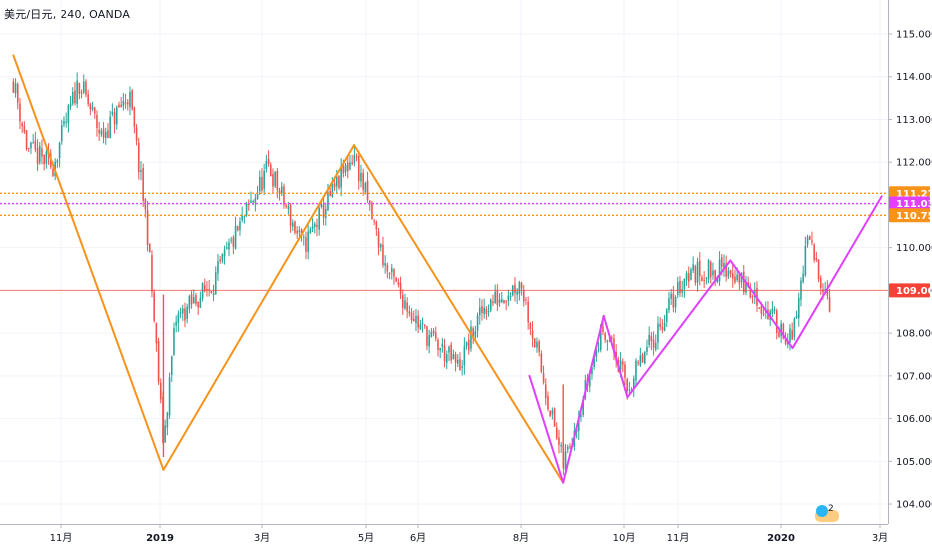 The height and width of the screenshot is (550, 932). Describe the element at coordinates (914, 291) in the screenshot. I see `price-tag-label: 109.001` at that location.